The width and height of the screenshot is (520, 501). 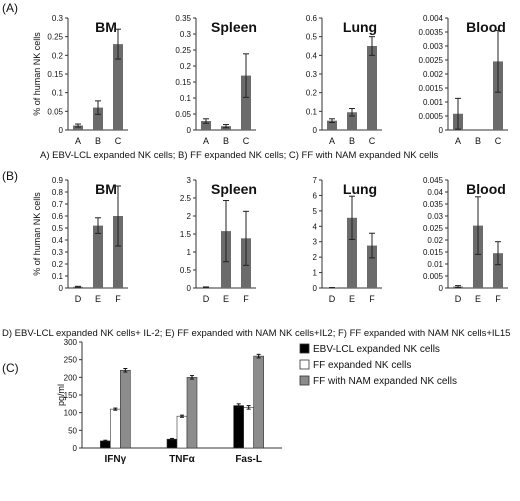 I want to click on c7-y-tick-label: 0.04, so click(x=435, y=192).